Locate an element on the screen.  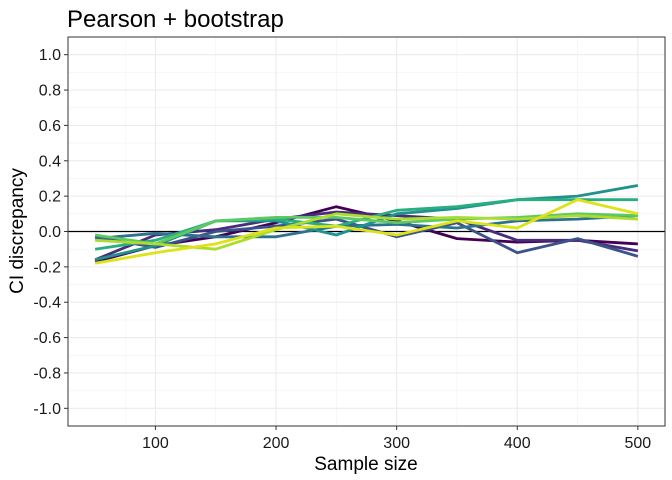
y-tick-label: -0.8 is located at coordinates (47, 373).